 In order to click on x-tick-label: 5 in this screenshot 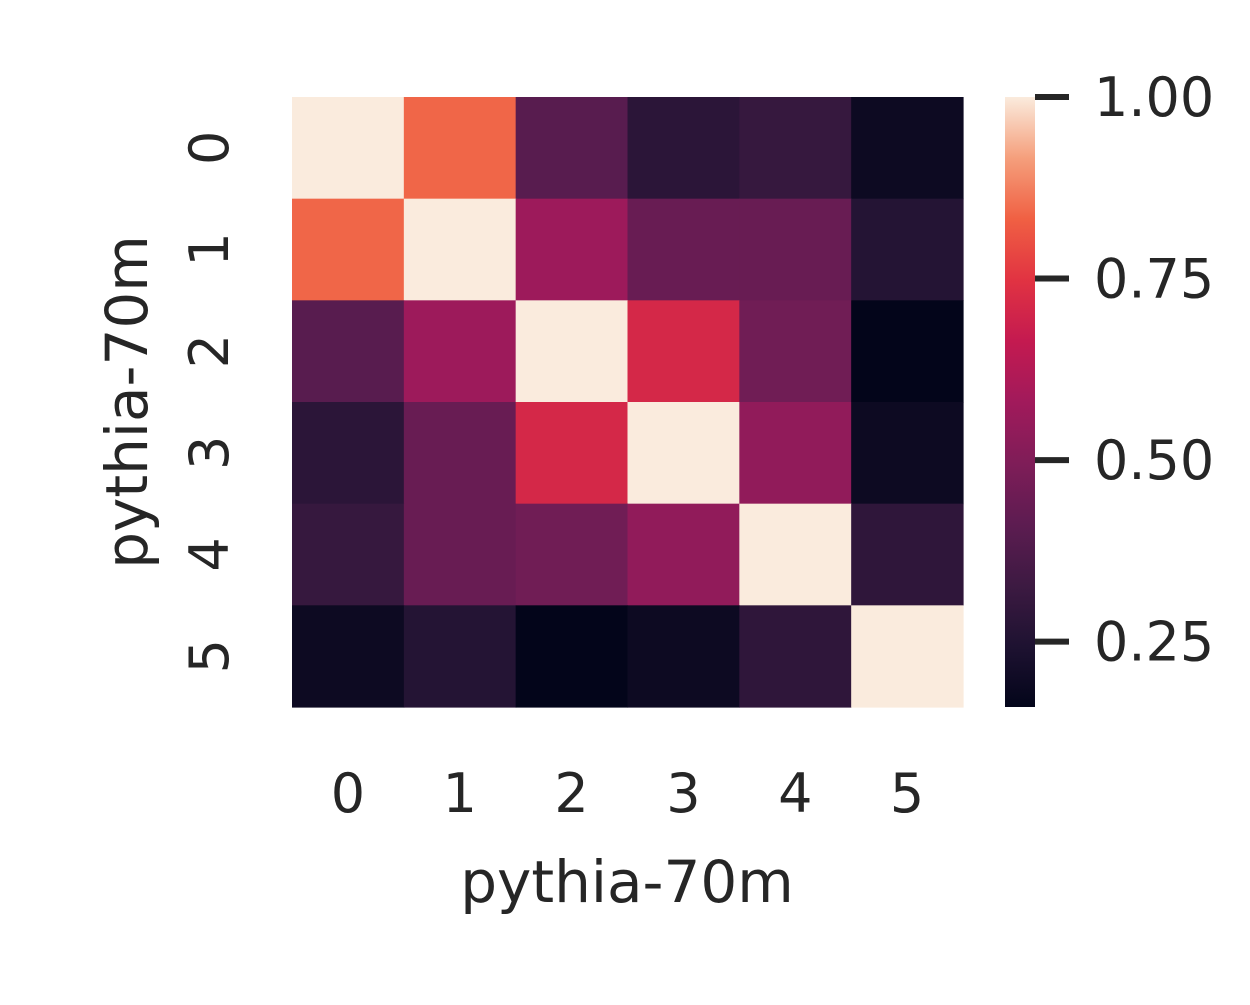, I will do `click(907, 793)`.